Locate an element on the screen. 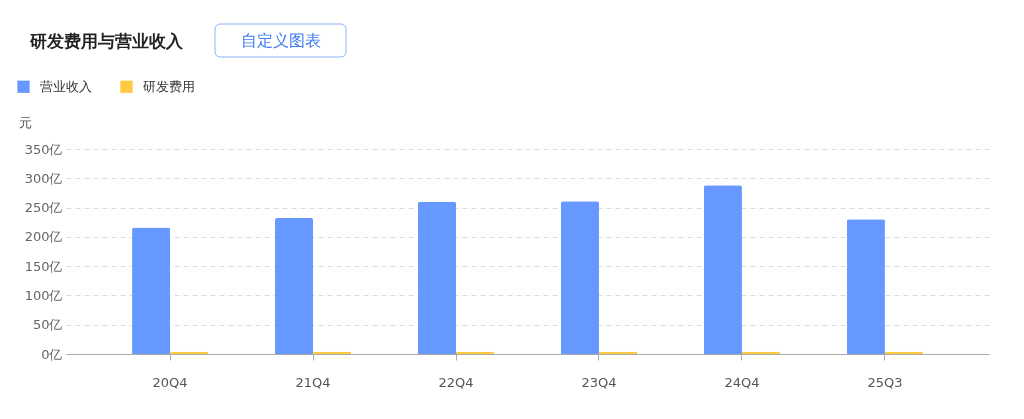 The width and height of the screenshot is (1024, 419). y-tick-label: 350亿 is located at coordinates (43, 149).